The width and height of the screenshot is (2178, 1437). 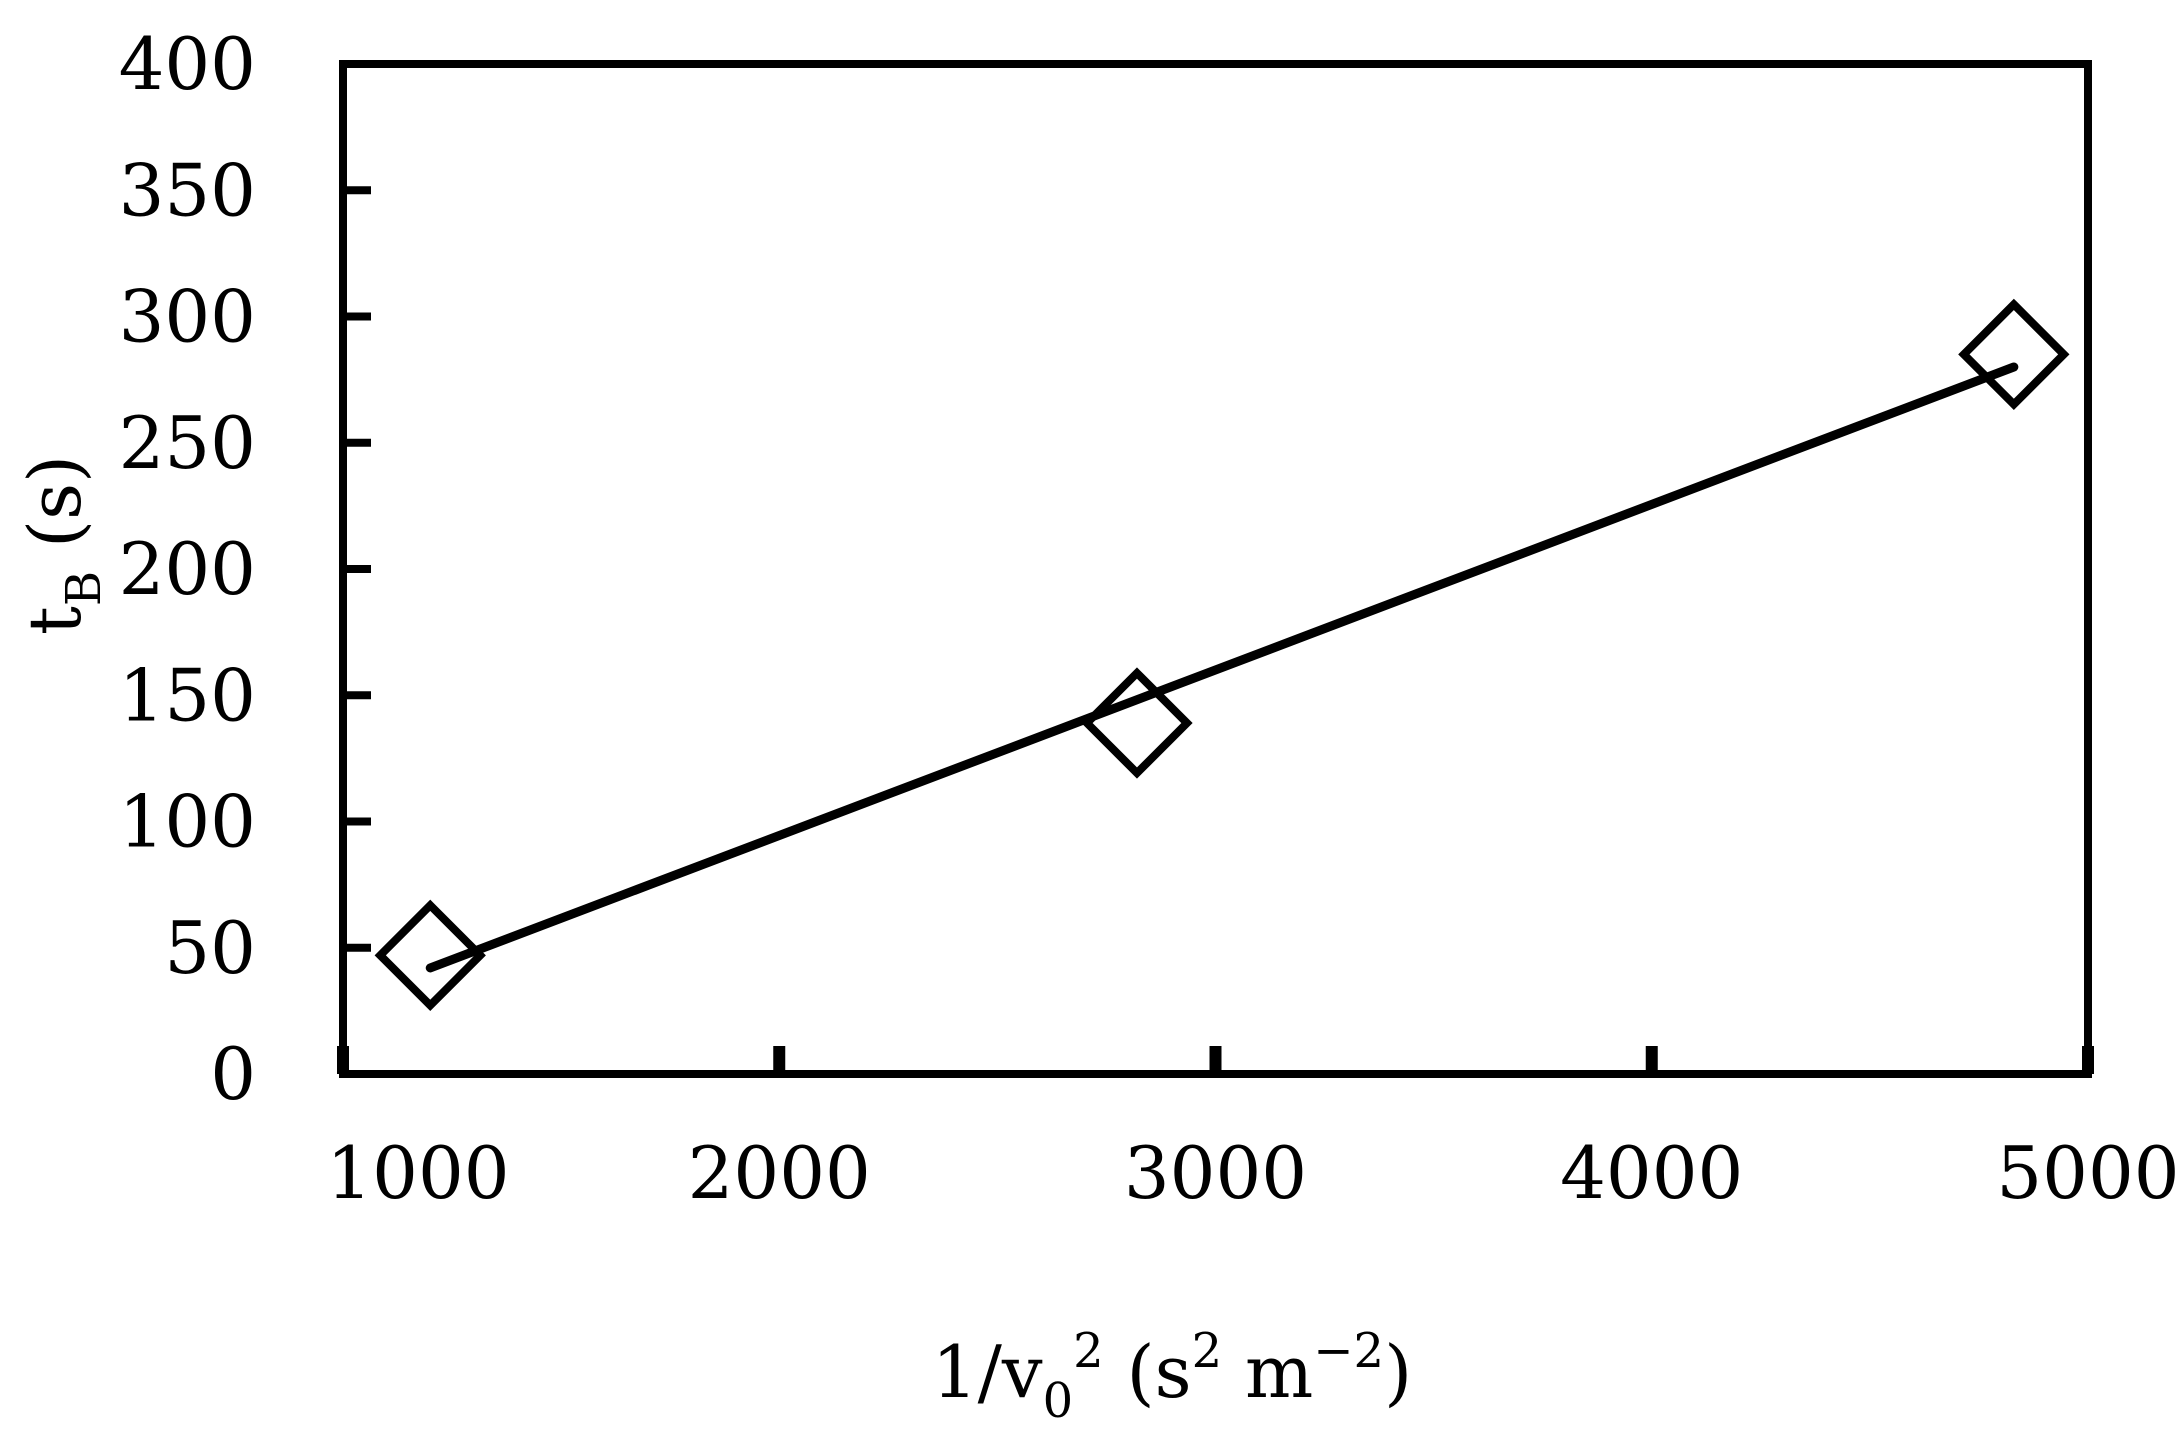 I want to click on x-axis-ticks: 1000 2000 3000 4000 5000, so click(x=1252, y=1130).